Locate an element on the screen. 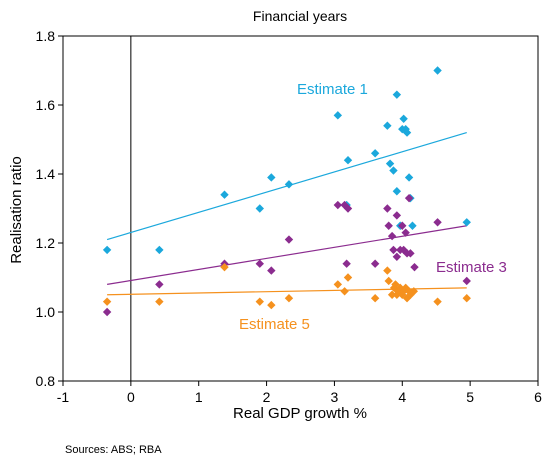 The image size is (551, 459). y-tick-label: 0.8 is located at coordinates (46, 381).